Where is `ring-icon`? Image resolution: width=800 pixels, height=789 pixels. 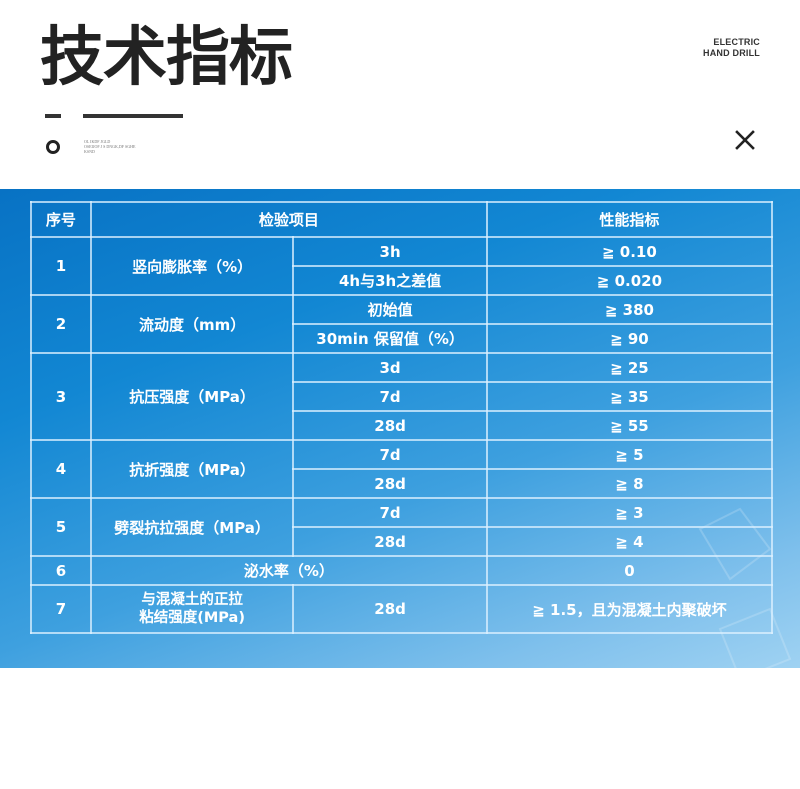
ring-icon is located at coordinates (53, 147).